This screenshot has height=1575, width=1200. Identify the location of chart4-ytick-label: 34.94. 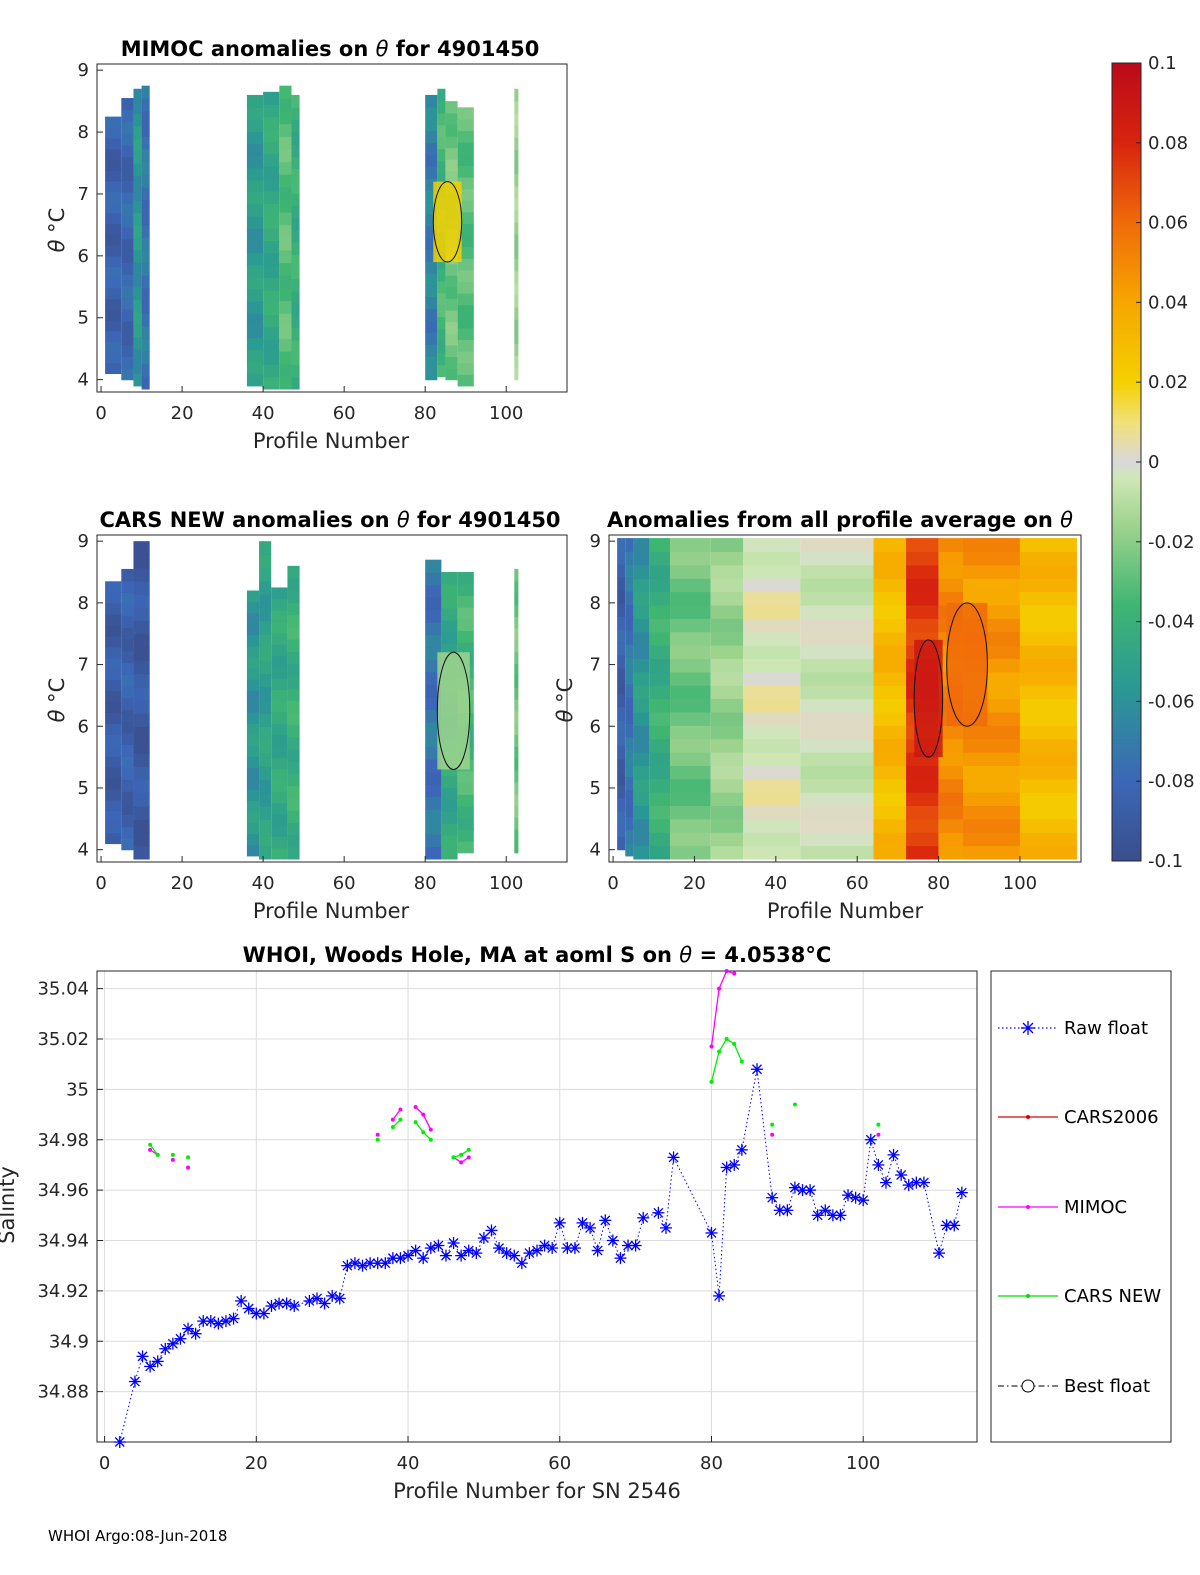
(63, 1241).